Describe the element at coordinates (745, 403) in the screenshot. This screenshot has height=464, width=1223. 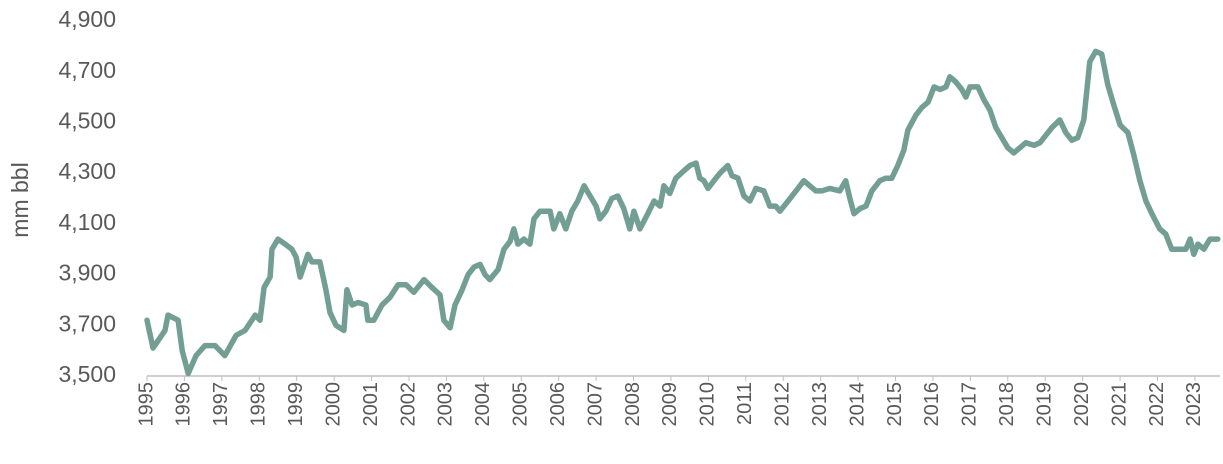
I see `x-tick-label: 2011` at that location.